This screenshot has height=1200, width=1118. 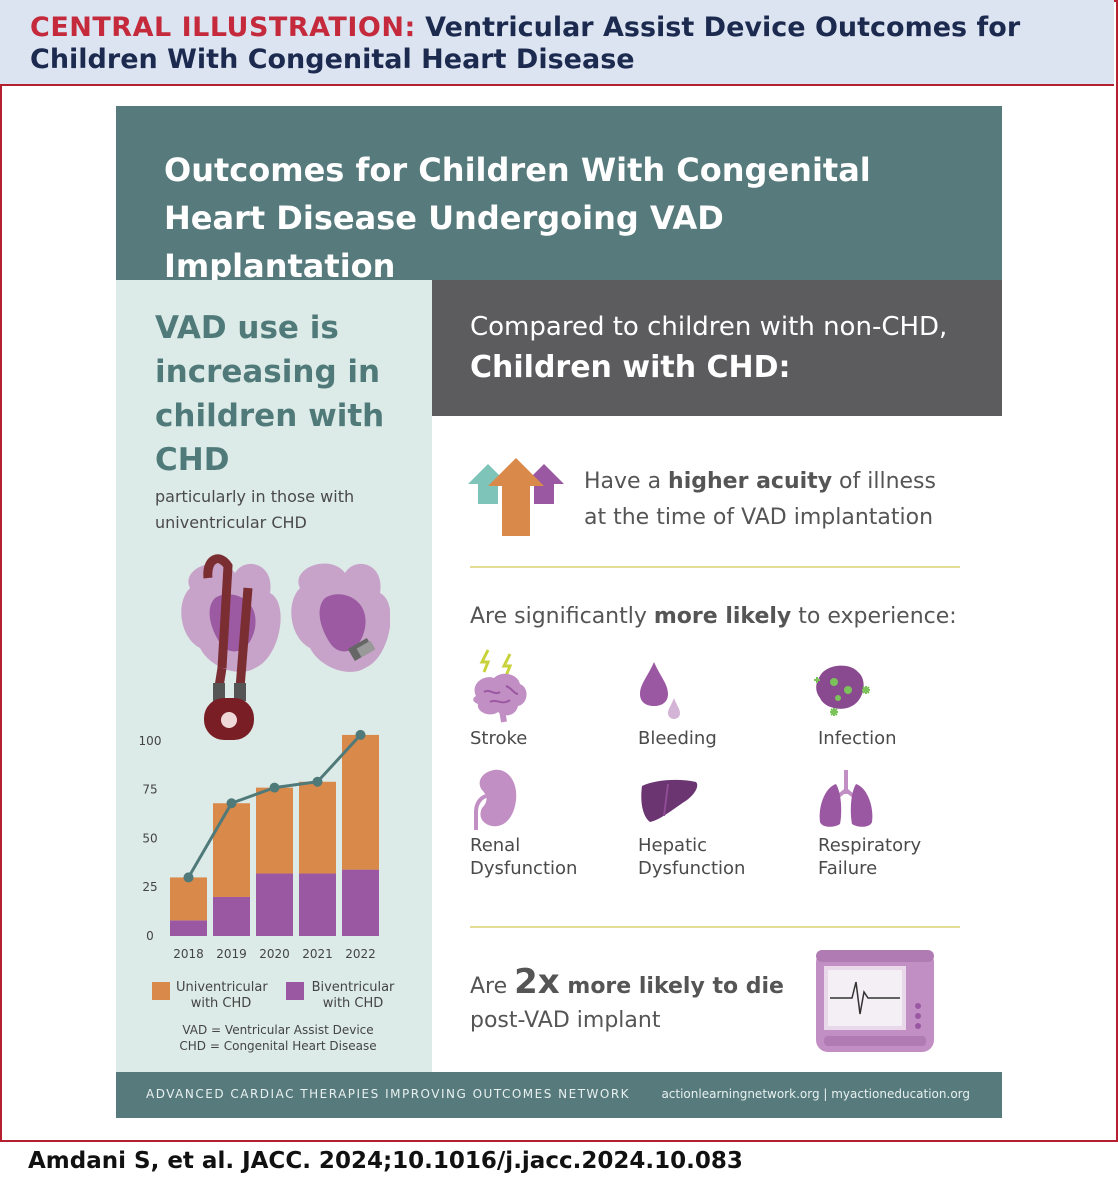 What do you see at coordinates (709, 327) in the screenshot?
I see `comparison-text: Compared to children with non-CHD,` at bounding box center [709, 327].